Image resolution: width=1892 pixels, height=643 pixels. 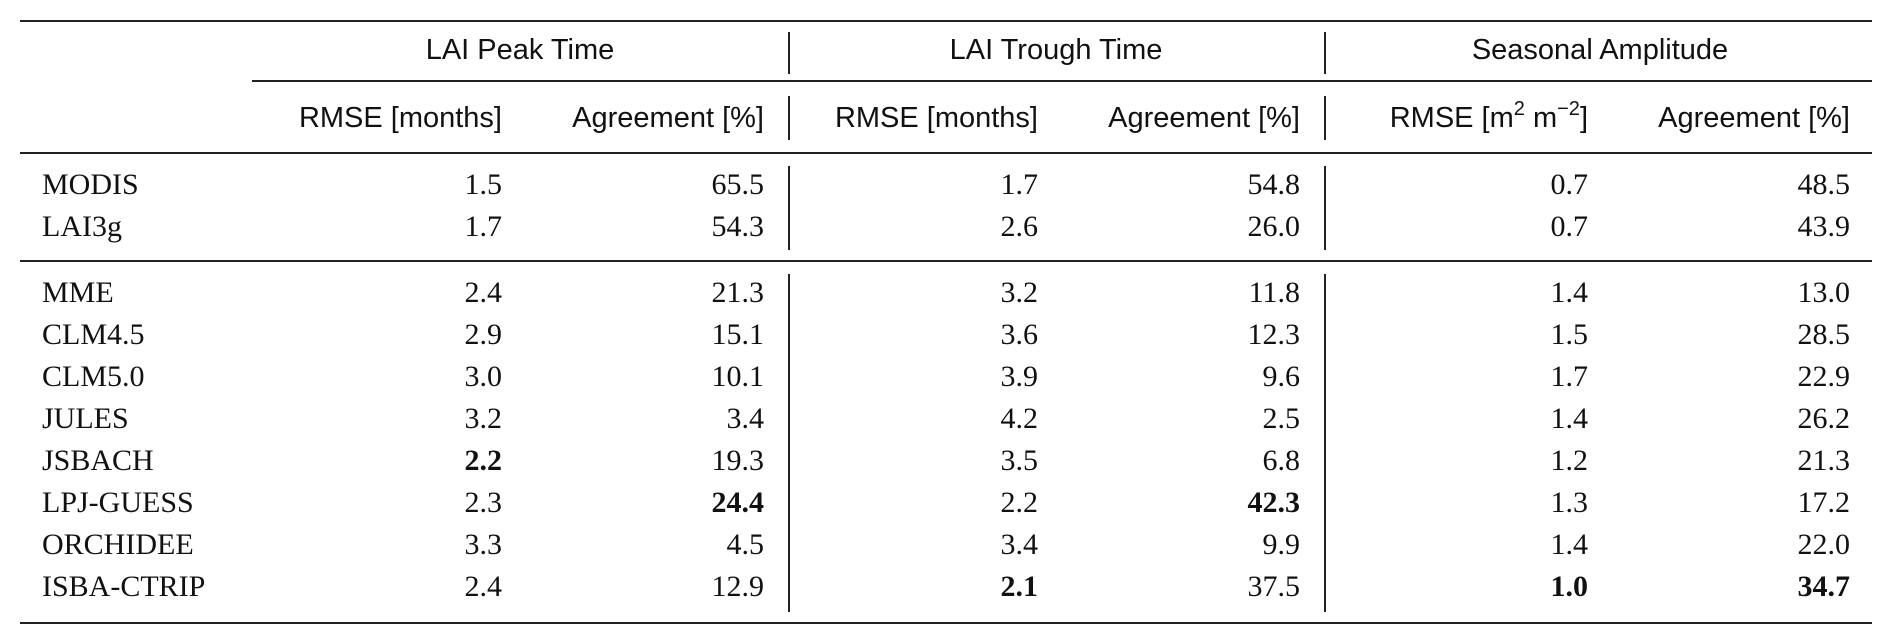 I want to click on group-rule, so click(x=1062, y=81).